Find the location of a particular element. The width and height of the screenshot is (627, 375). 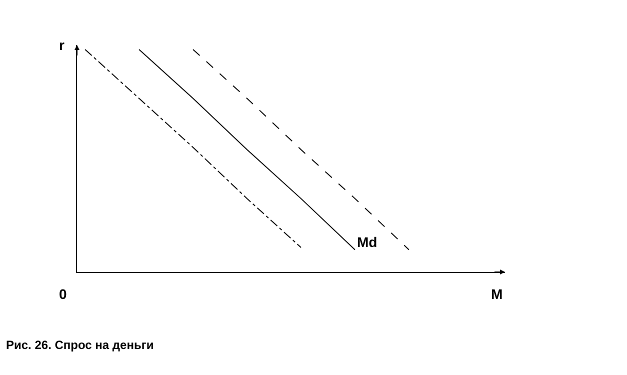

text: 0 is located at coordinates (63, 294).